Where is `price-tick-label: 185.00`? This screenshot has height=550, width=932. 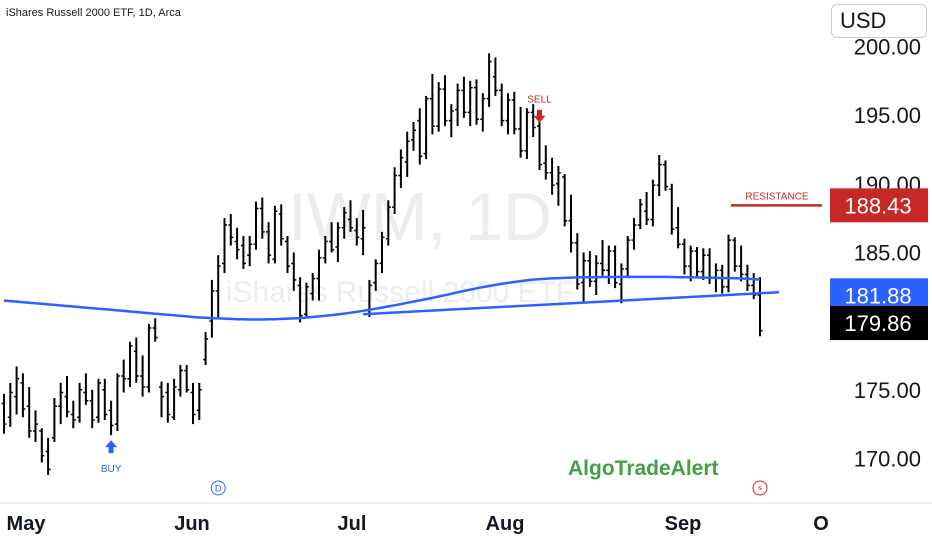
price-tick-label: 185.00 is located at coordinates (887, 252).